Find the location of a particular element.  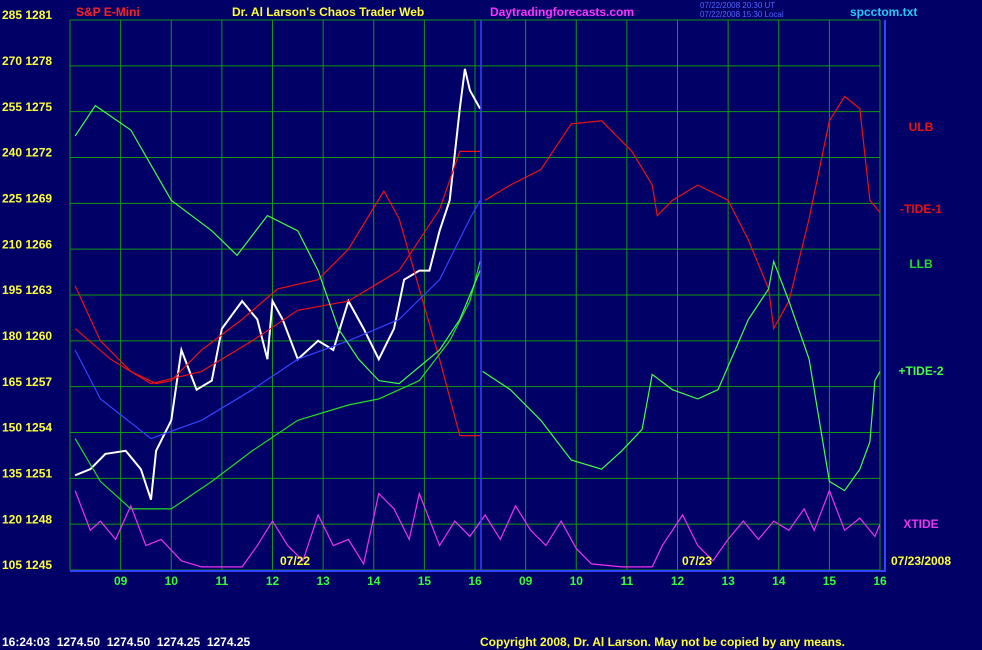

file-name: spcctom.txt is located at coordinates (883, 12).